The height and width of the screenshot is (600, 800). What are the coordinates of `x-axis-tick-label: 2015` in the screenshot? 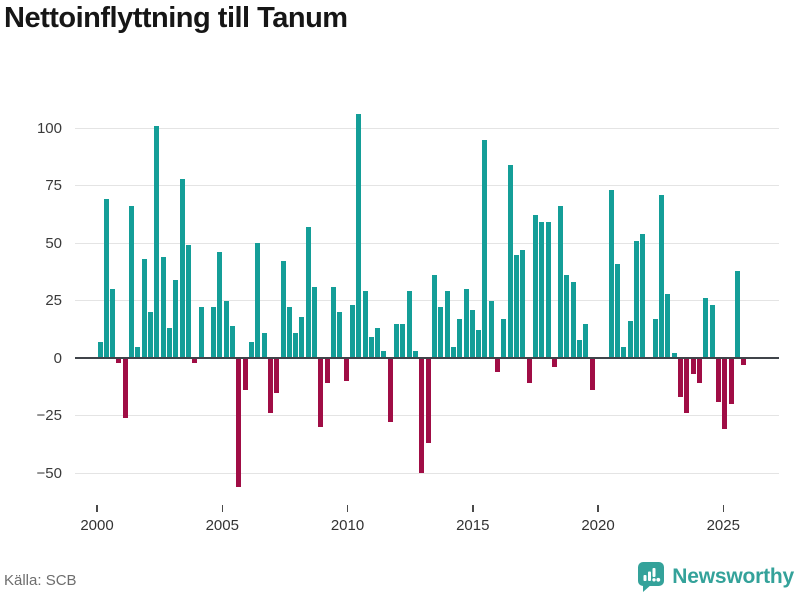 It's located at (473, 525).